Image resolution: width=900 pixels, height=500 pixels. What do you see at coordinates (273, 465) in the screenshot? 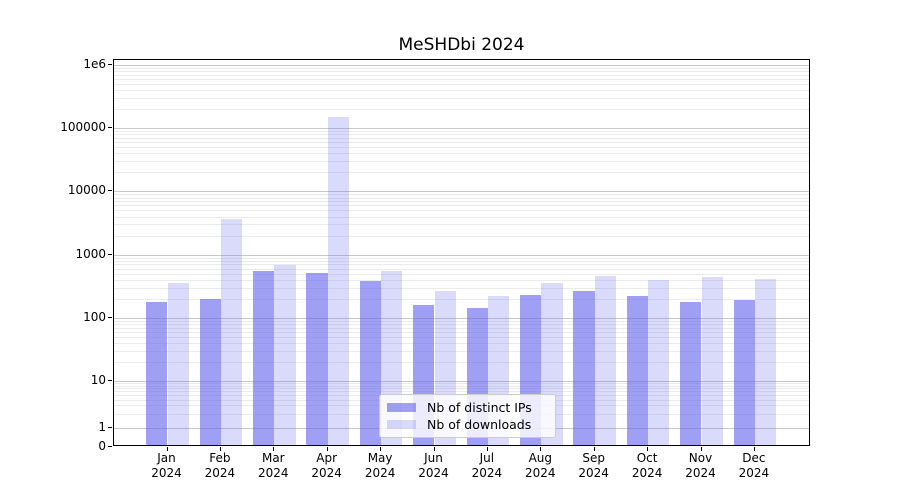
I see `x-tick-label: Mar 2024` at bounding box center [273, 465].